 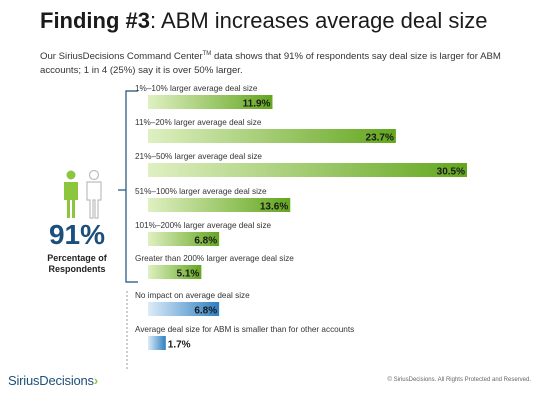 I want to click on subtitle-tm: TM, so click(x=207, y=54).